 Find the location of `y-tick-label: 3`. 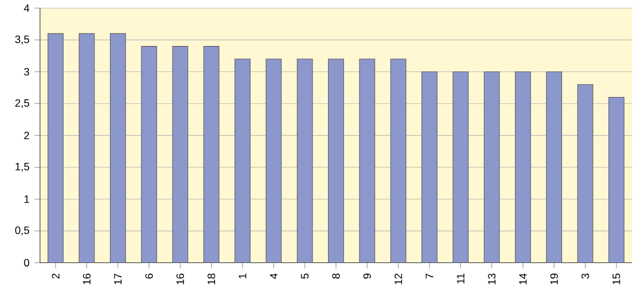

y-tick-label: 3 is located at coordinates (27, 72).